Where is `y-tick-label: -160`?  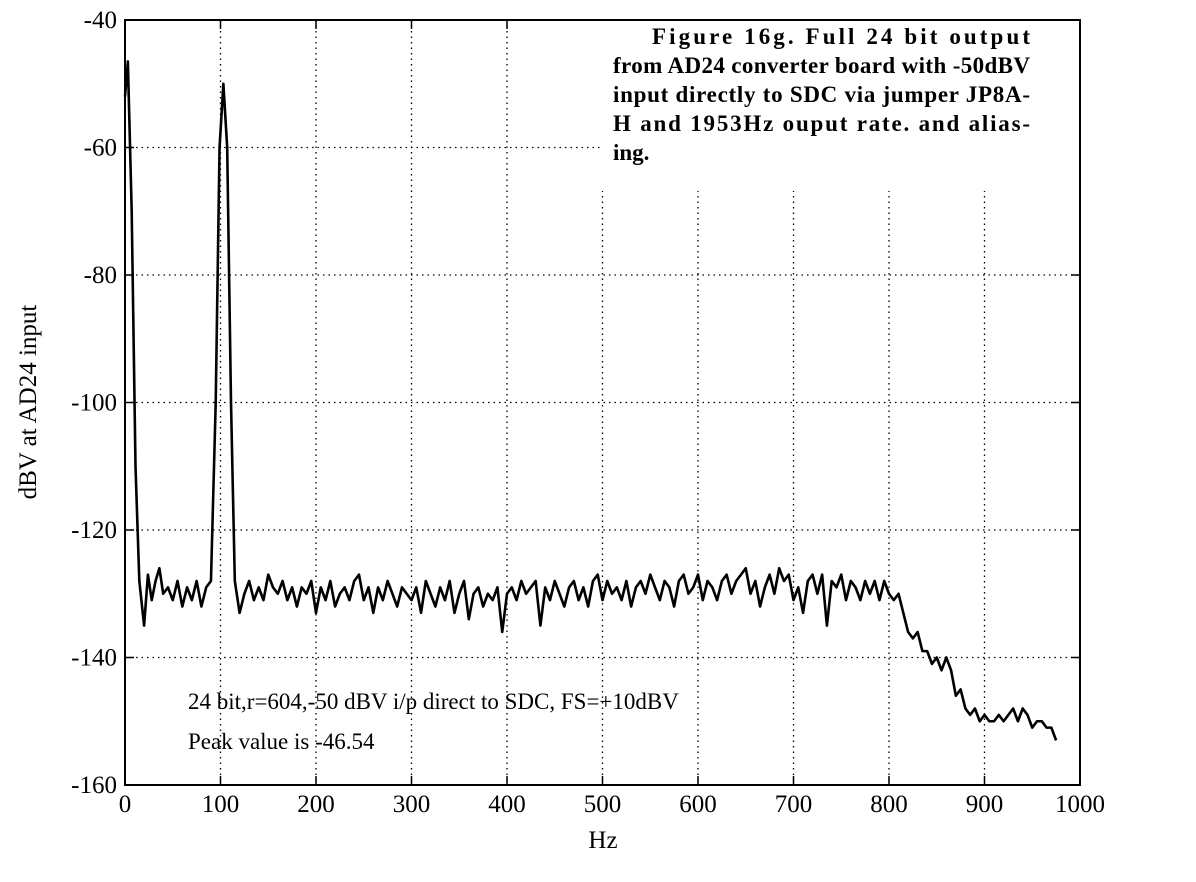 y-tick-label: -160 is located at coordinates (94, 785).